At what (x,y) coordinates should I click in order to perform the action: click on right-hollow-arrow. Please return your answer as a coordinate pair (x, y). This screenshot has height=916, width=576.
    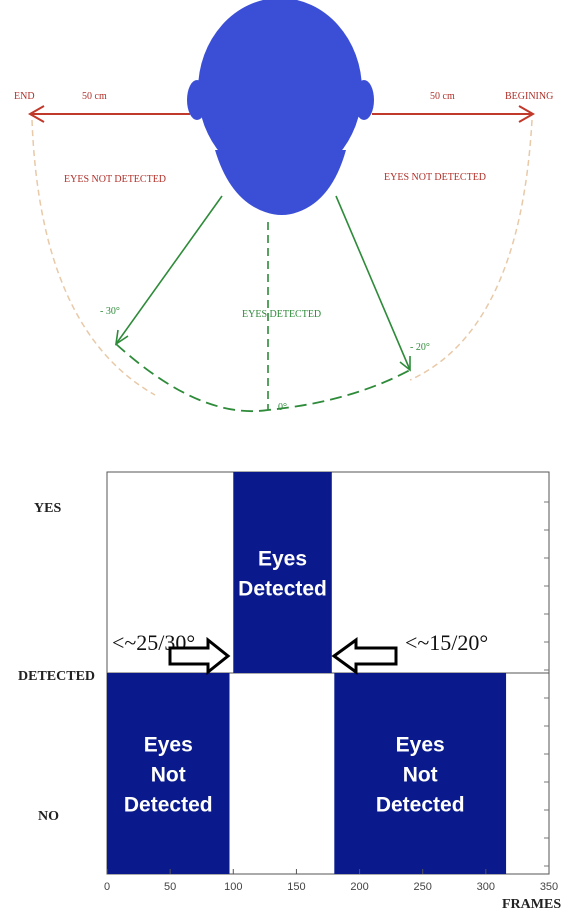
    Looking at the image, I should click on (364, 656).